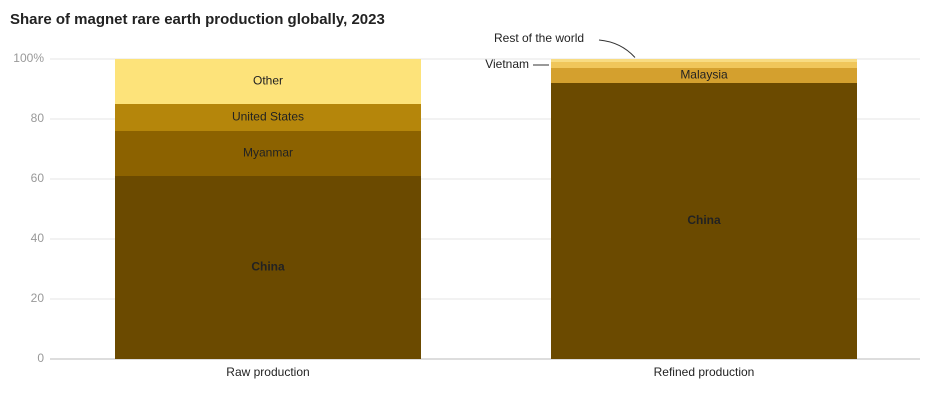 This screenshot has height=405, width=944. I want to click on segment-label: Rest of the world, so click(539, 38).